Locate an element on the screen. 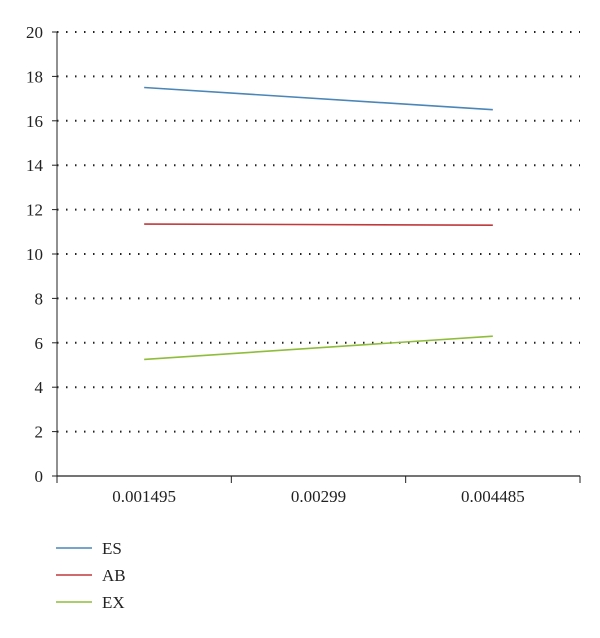 The image size is (600, 638). y-tick-label-16: 16 is located at coordinates (34, 121).